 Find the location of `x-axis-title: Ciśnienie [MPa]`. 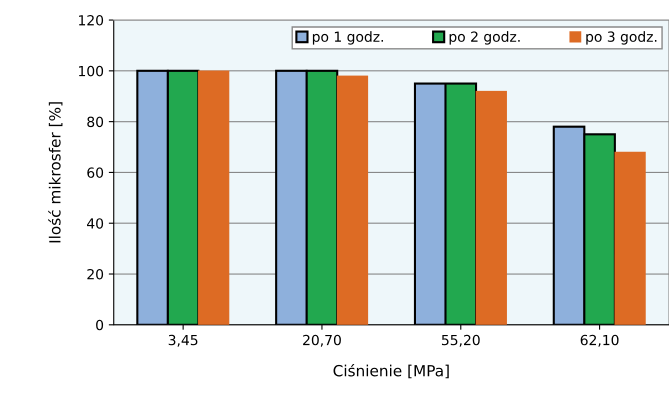

x-axis-title: Ciśnienie [MPa] is located at coordinates (391, 371).